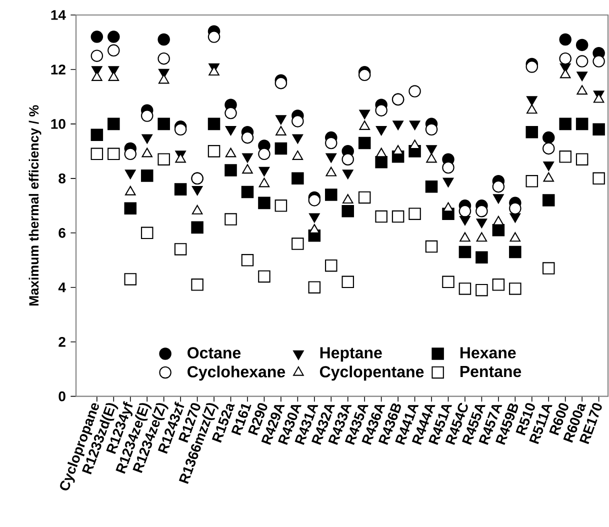  Describe the element at coordinates (58, 69) in the screenshot. I see `y-tick-label: 12` at that location.